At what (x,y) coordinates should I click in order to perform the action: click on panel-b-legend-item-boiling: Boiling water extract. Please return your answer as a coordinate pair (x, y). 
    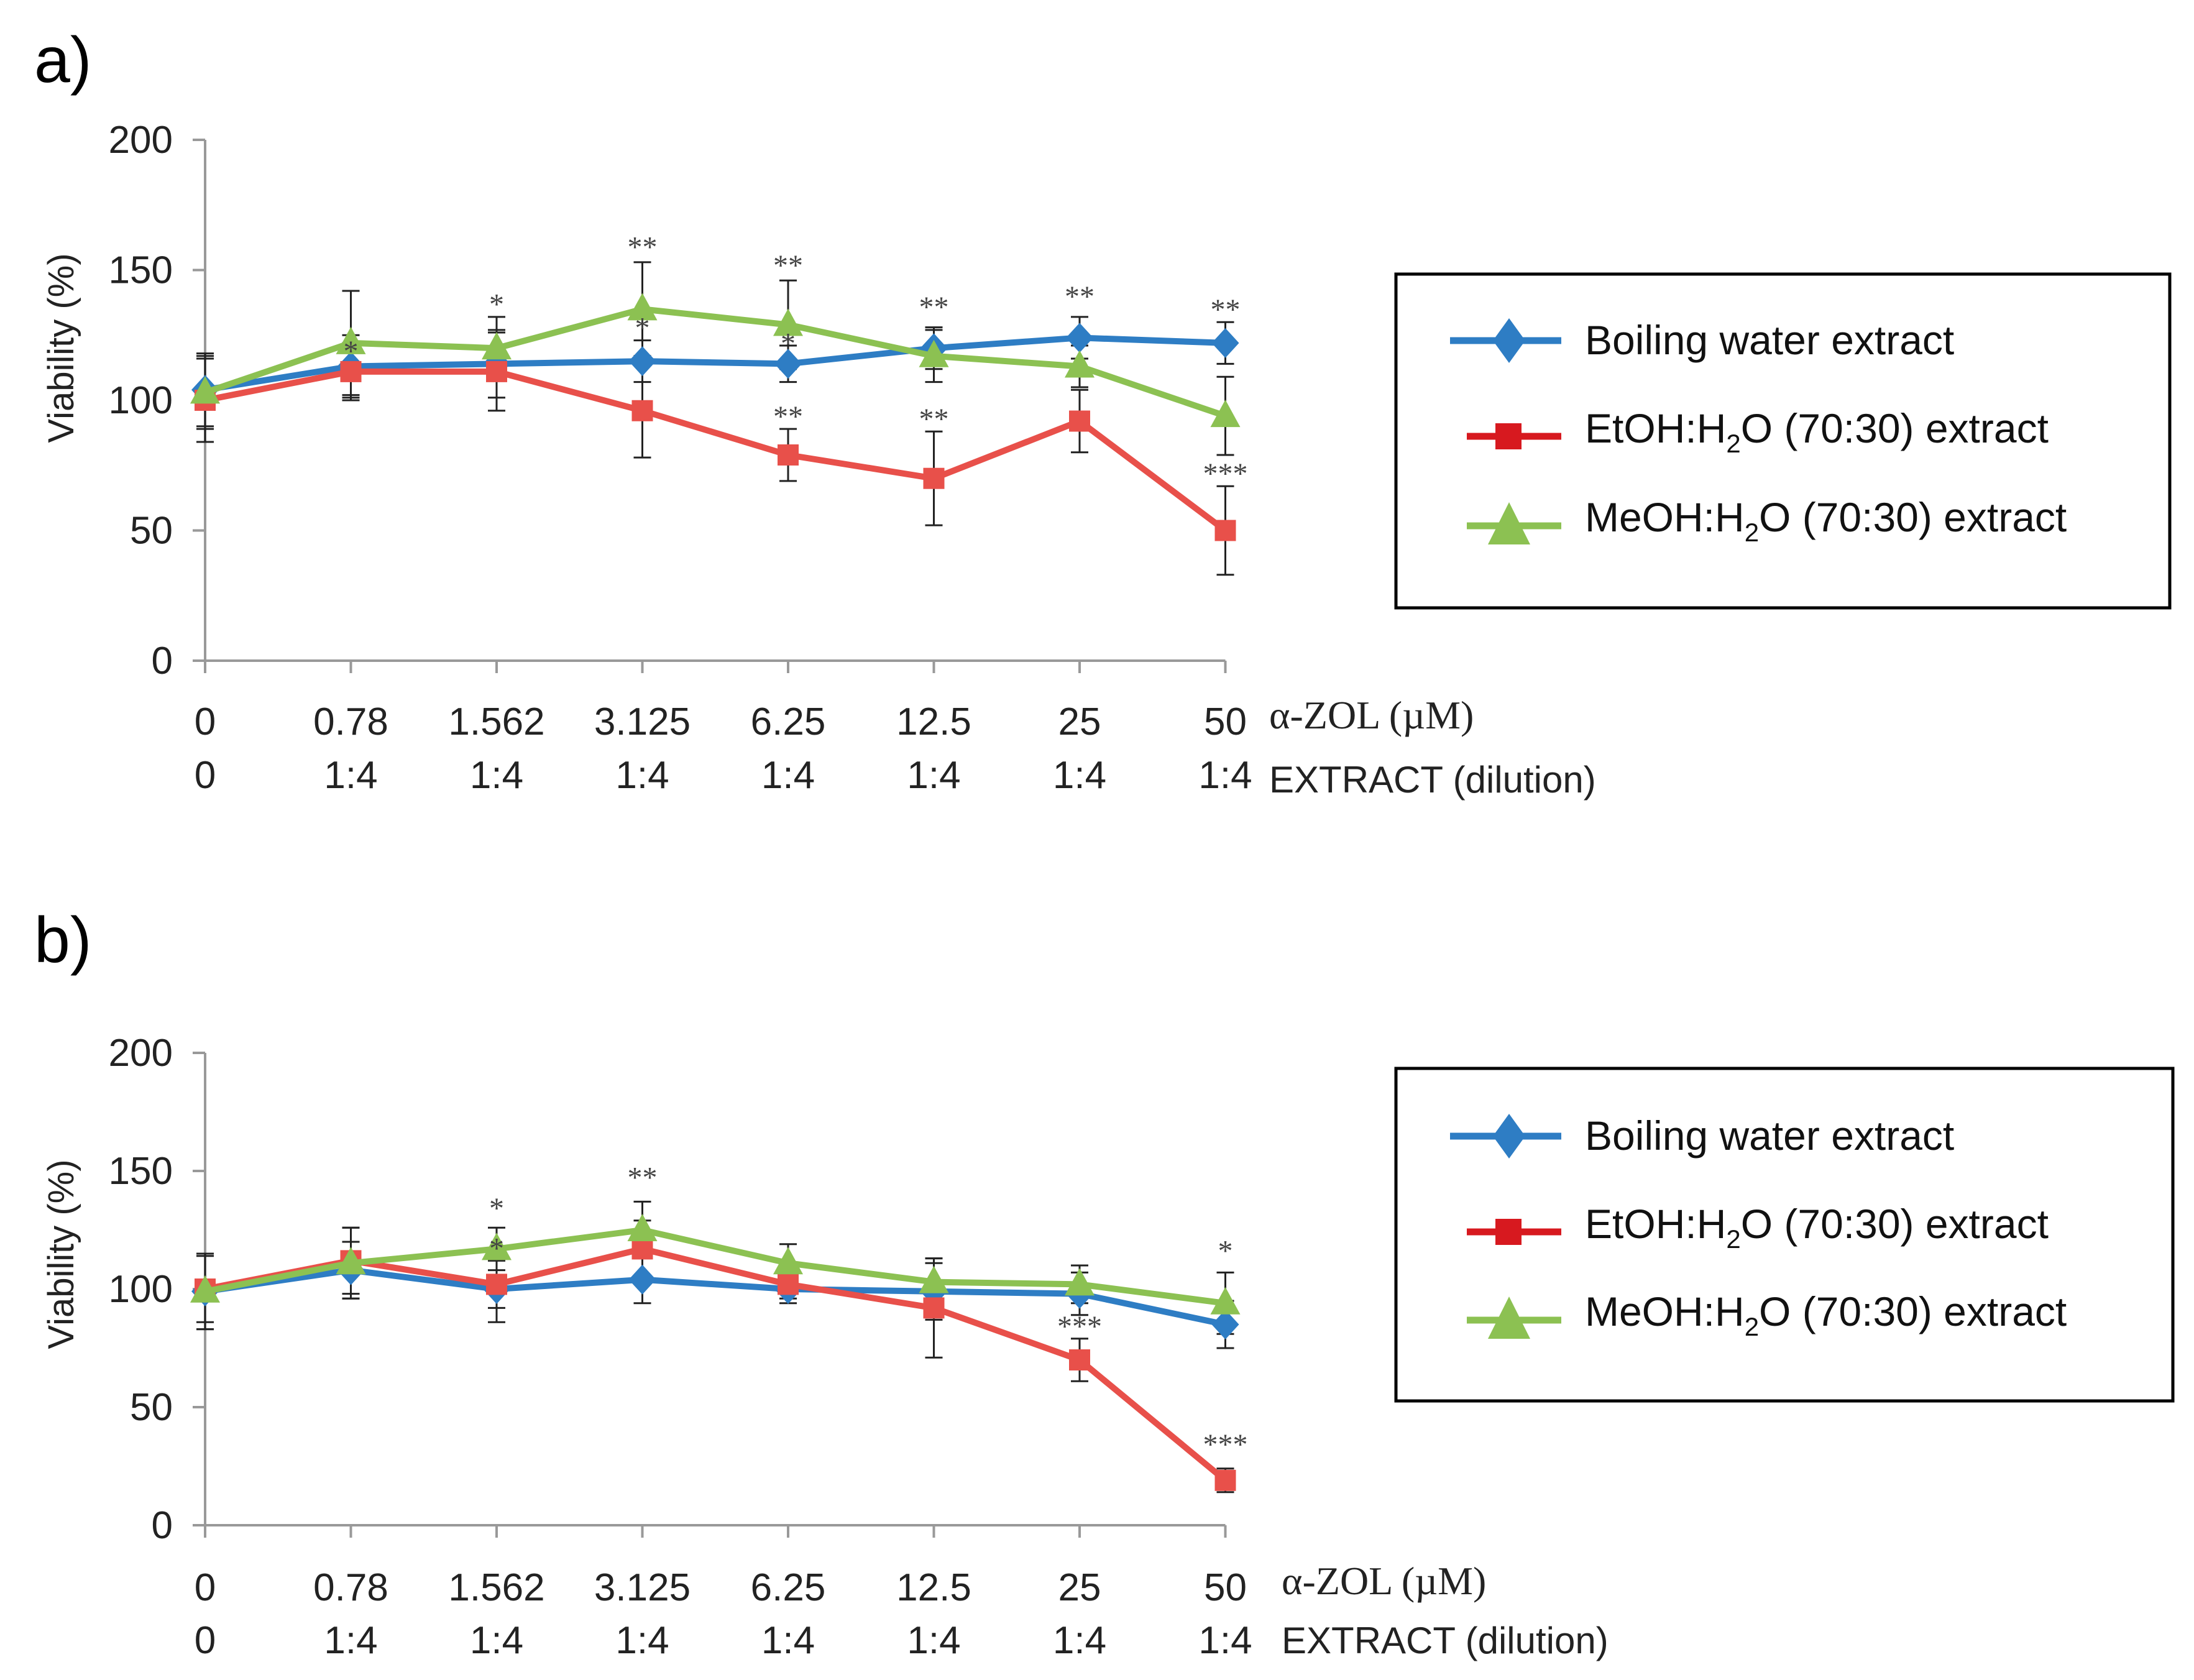
    Looking at the image, I should click on (1702, 1136).